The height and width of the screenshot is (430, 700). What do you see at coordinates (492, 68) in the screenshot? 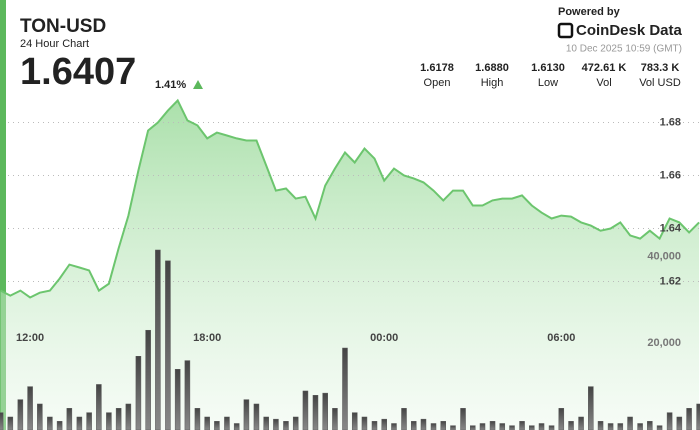
I see `stat-value: 1.6880` at bounding box center [492, 68].